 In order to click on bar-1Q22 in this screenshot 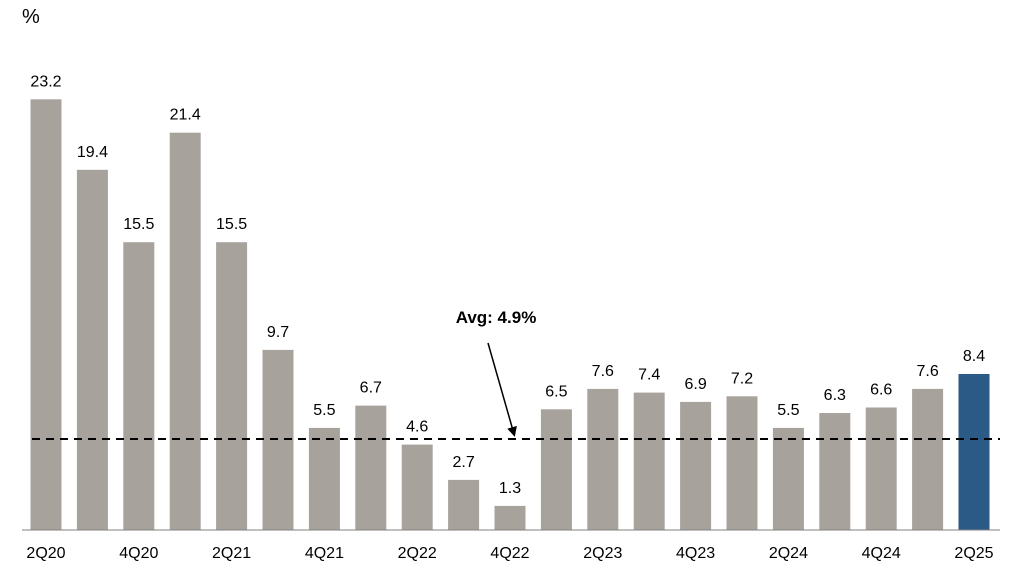, I will do `click(371, 467)`.